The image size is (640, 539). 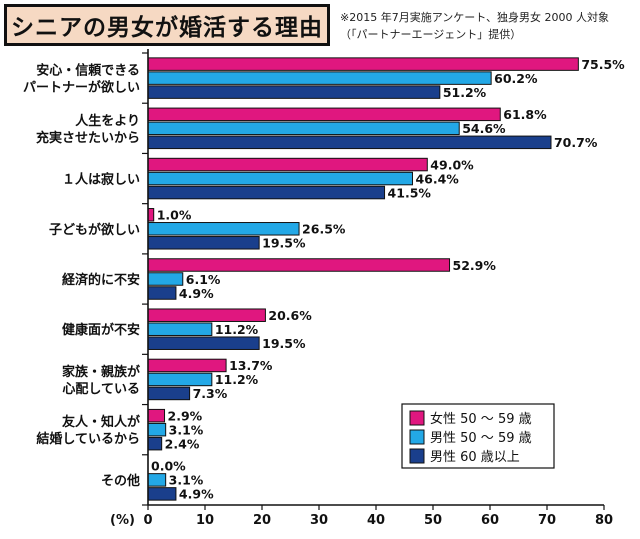 What do you see at coordinates (205, 520) in the screenshot?
I see `x-tick-label: 10` at bounding box center [205, 520].